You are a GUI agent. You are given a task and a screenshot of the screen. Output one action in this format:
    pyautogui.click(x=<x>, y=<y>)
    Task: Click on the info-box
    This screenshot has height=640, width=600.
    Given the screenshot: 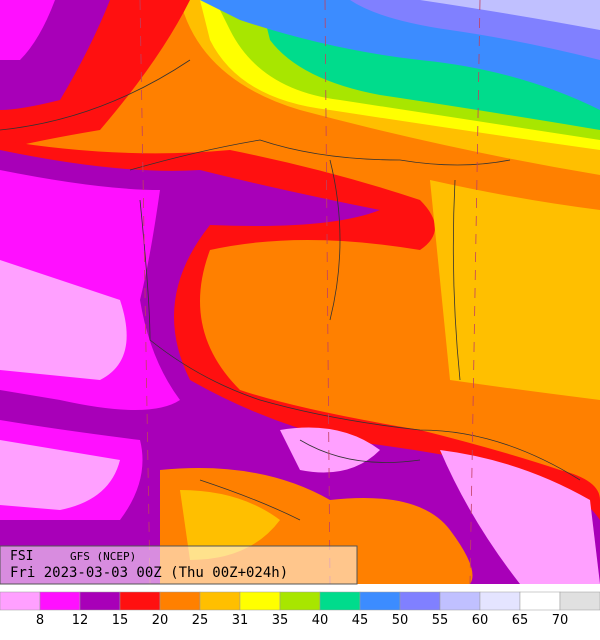 What is the action you would take?
    pyautogui.click(x=179, y=565)
    